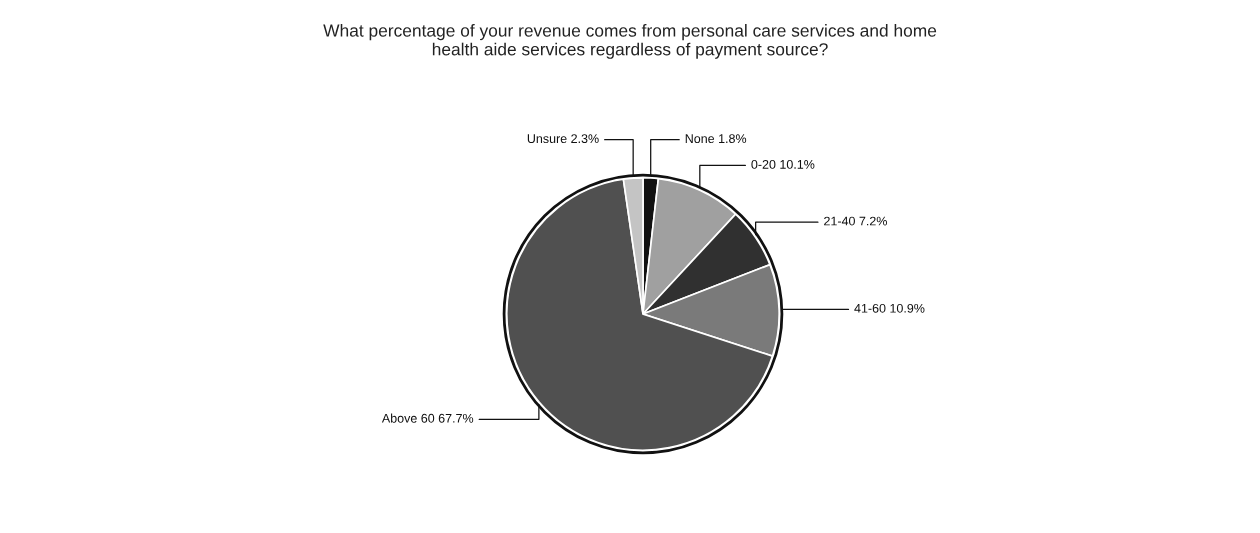 Image resolution: width=1260 pixels, height=533 pixels. I want to click on slice-label: 0-20 10.1%, so click(783, 164).